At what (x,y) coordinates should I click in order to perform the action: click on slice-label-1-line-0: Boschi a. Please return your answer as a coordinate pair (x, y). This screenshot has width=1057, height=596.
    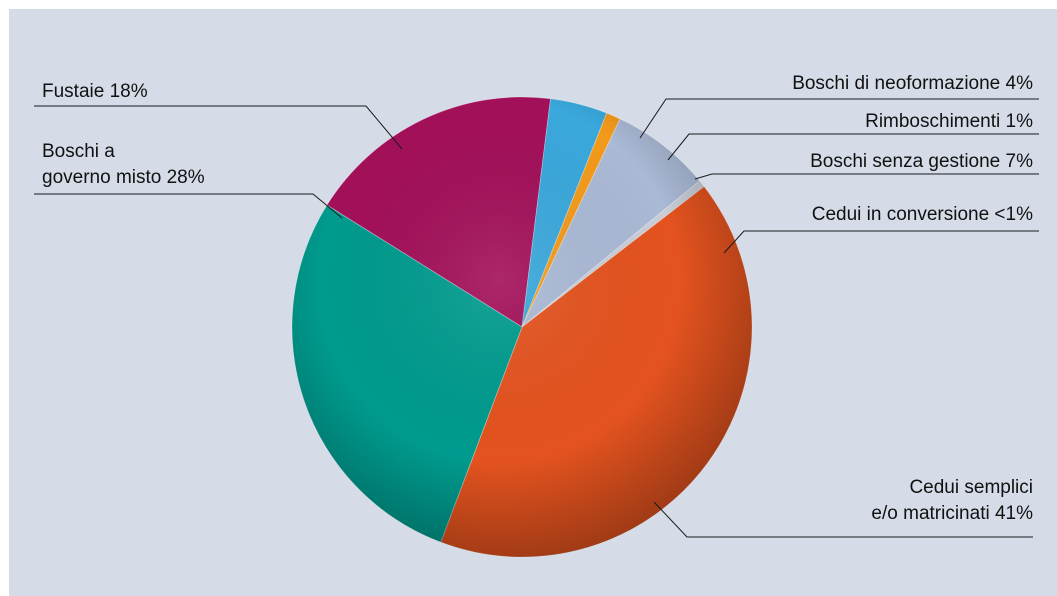
    Looking at the image, I should click on (78, 151).